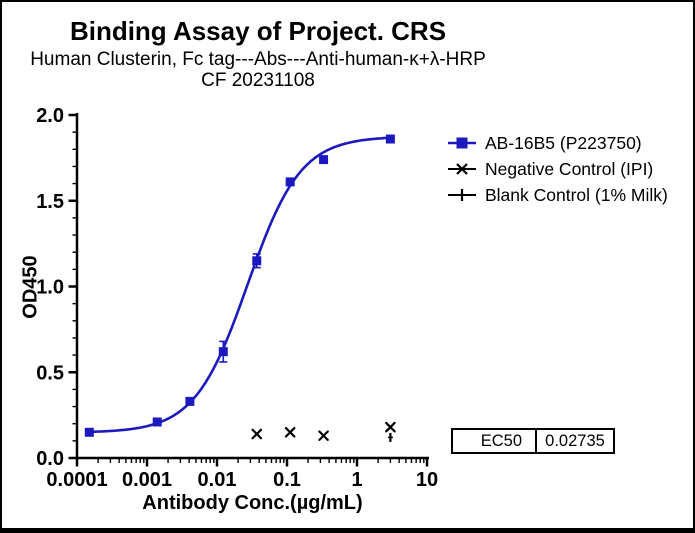 This screenshot has width=695, height=533. I want to click on chart-title: Binding Assay of Project. CRS, so click(258, 31).